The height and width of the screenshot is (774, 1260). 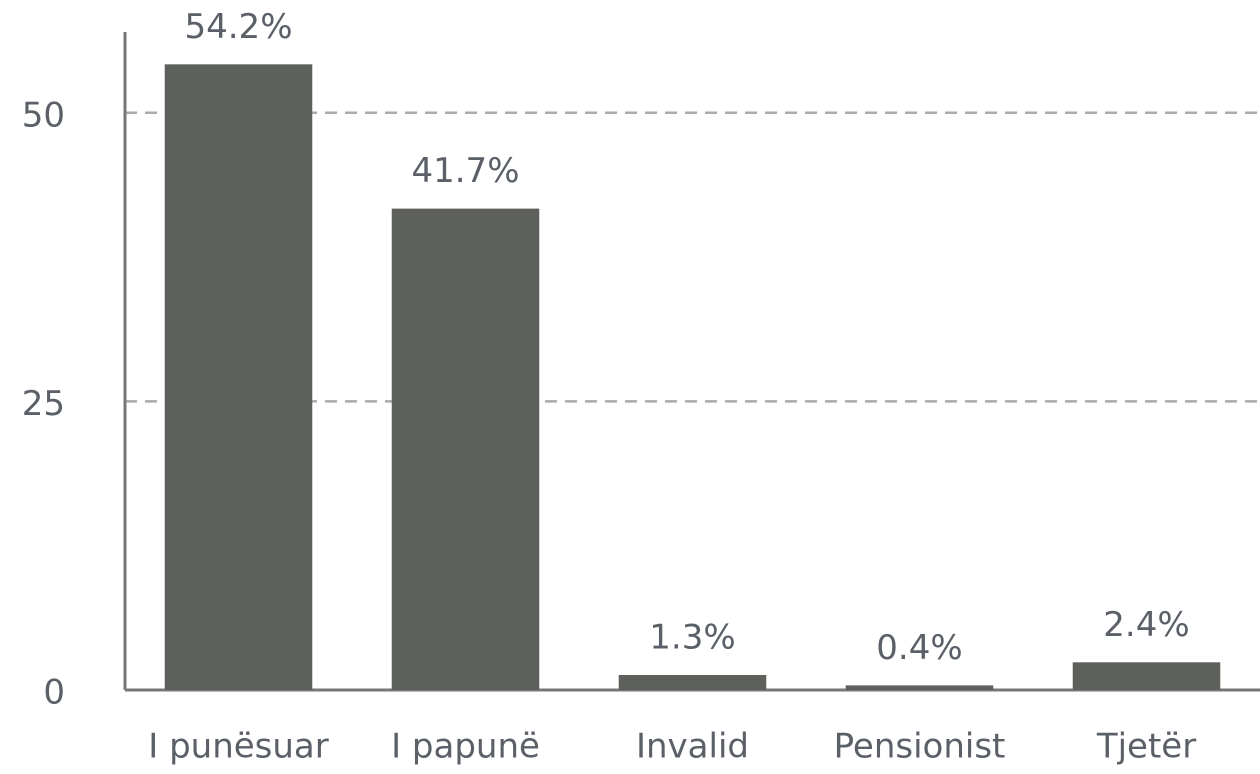 What do you see at coordinates (465, 747) in the screenshot?
I see `x-tick-label: I papunë` at bounding box center [465, 747].